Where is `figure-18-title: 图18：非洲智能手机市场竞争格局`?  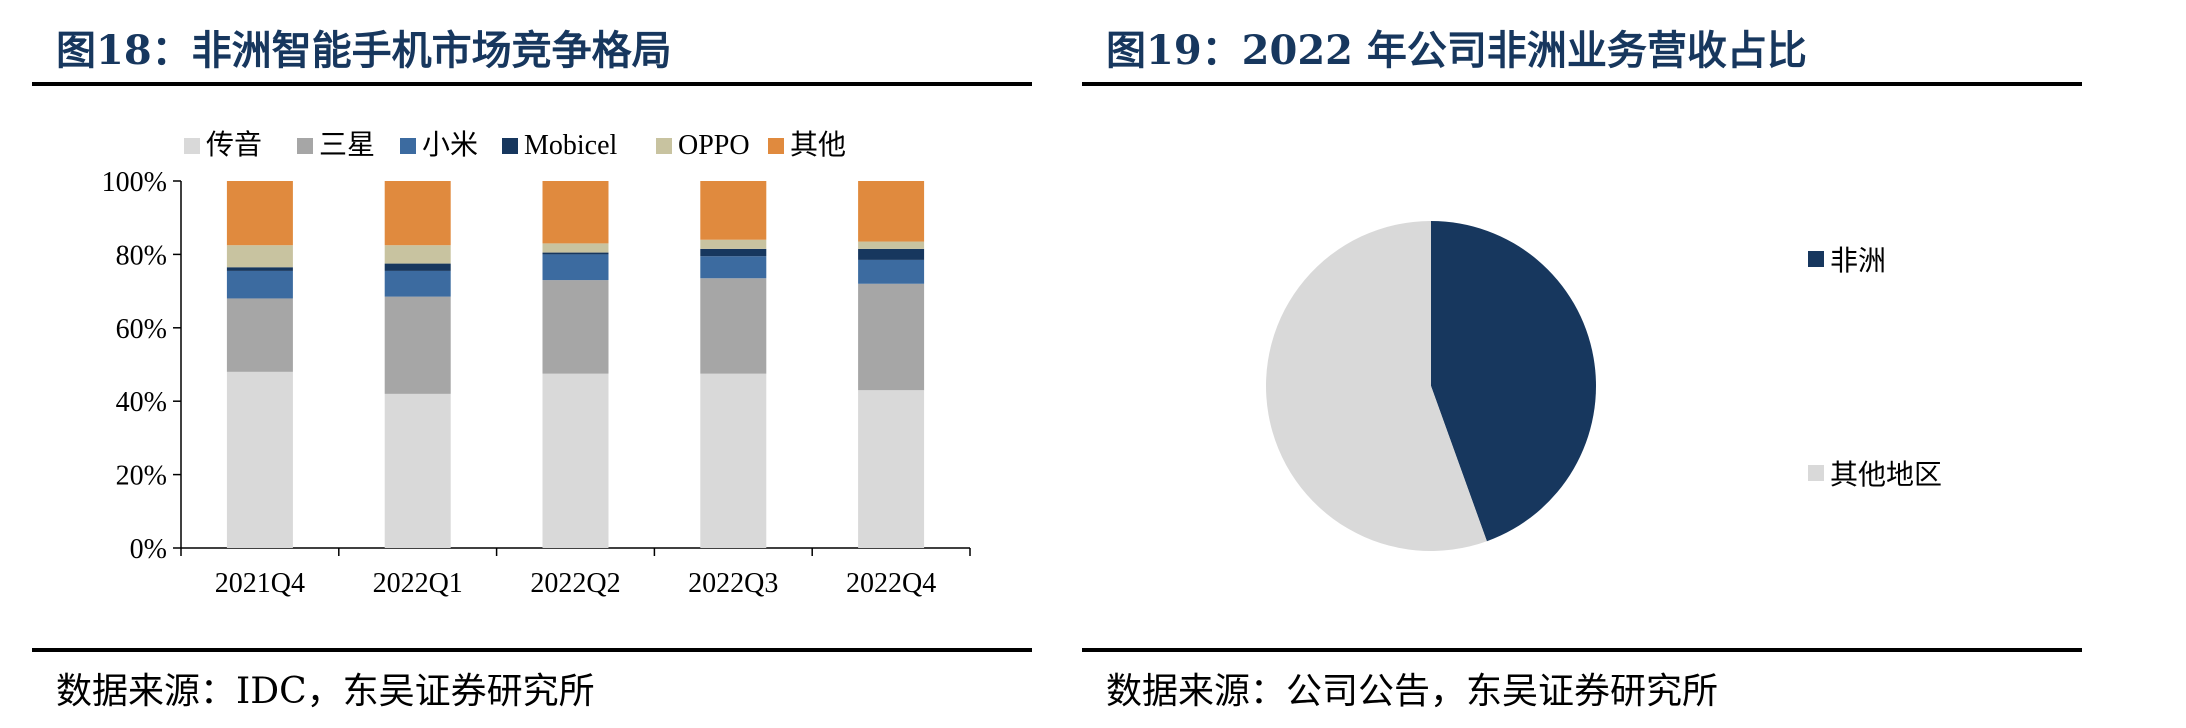
figure-18-title: 图18：非洲智能手机市场竞争格局 is located at coordinates (364, 50).